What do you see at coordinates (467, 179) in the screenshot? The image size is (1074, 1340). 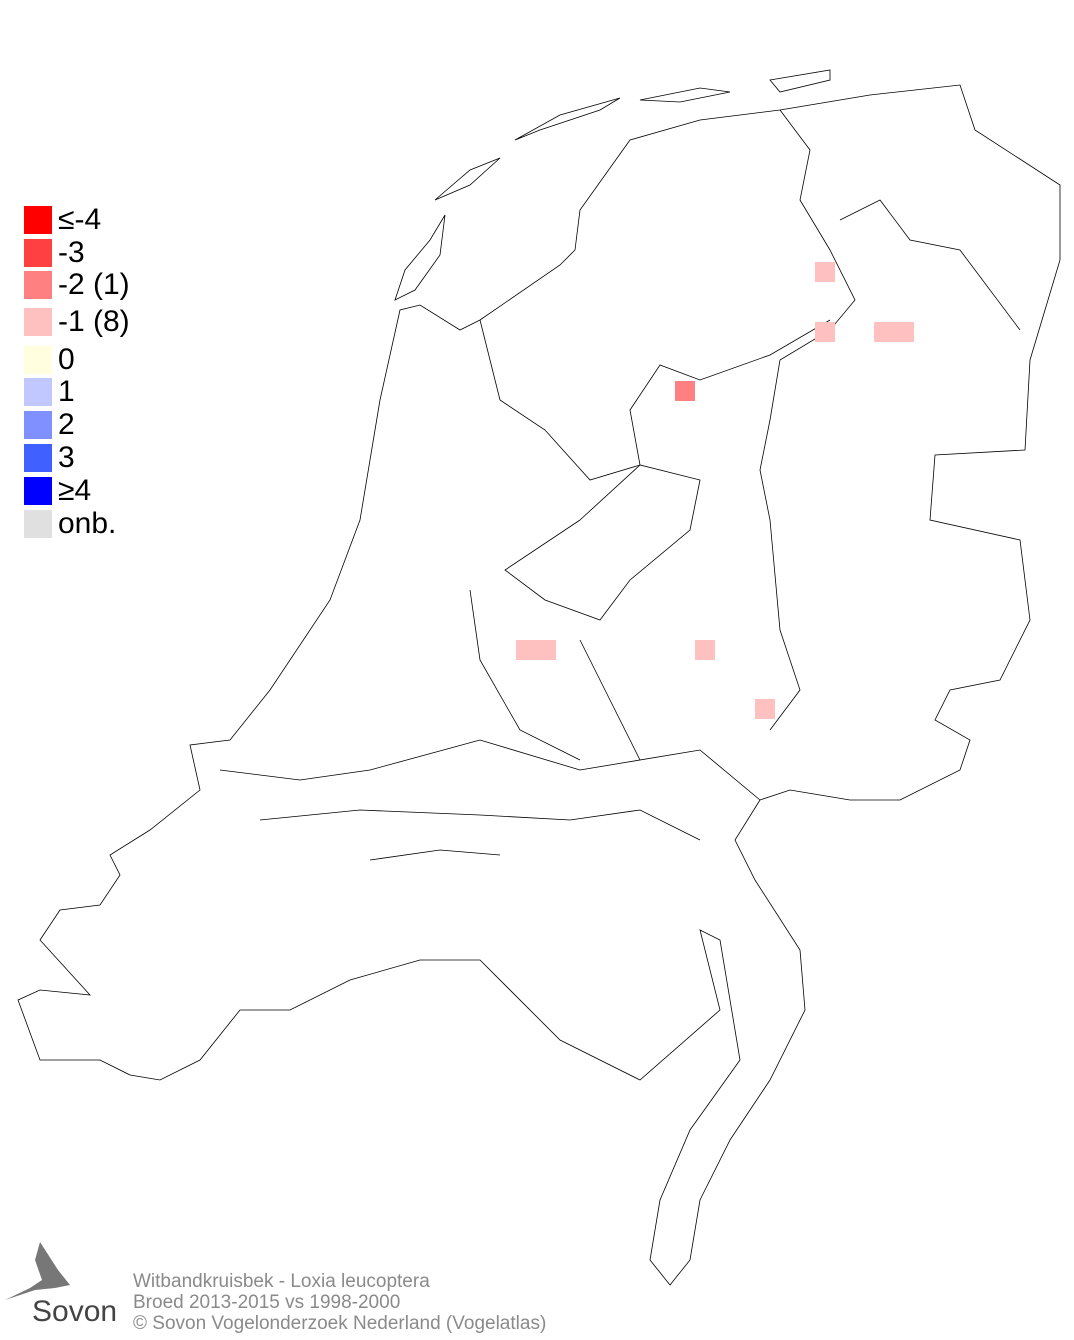 I see `island-vlieland` at bounding box center [467, 179].